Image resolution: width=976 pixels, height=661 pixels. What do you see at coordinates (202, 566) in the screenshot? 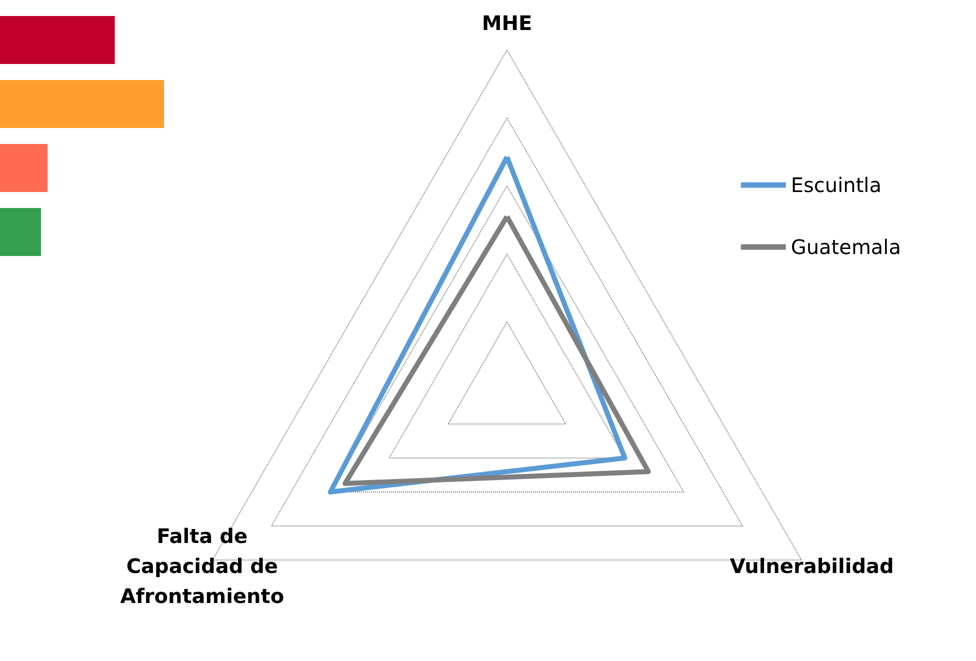
I see `spoke-label: Falta de Capacidad de Afrontamiento` at bounding box center [202, 566].